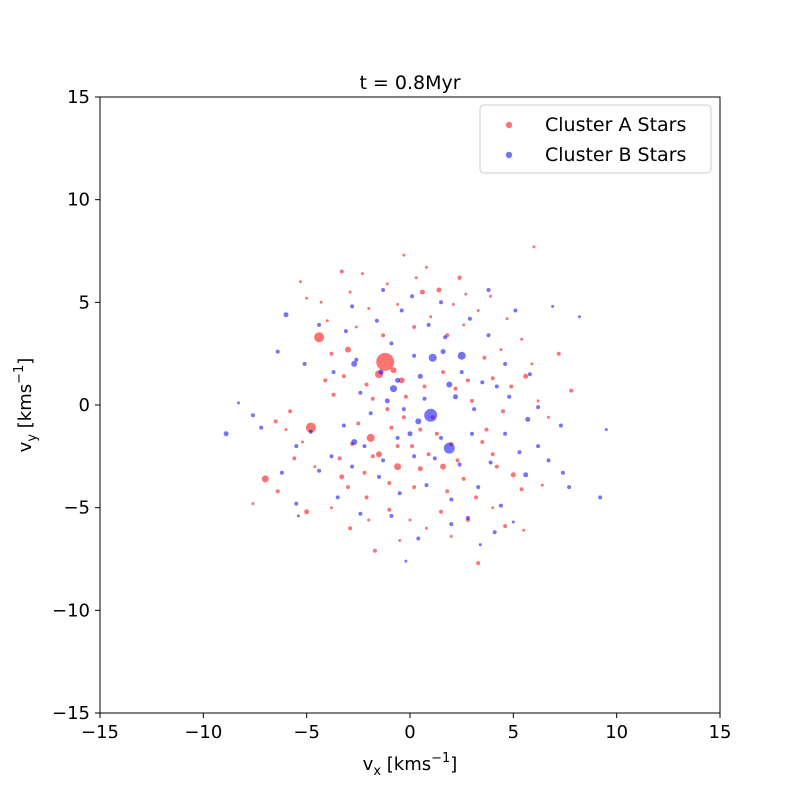 The height and width of the screenshot is (800, 800). What do you see at coordinates (25, 409) in the screenshot?
I see `y-axis-title-rest: [kms` at bounding box center [25, 409].